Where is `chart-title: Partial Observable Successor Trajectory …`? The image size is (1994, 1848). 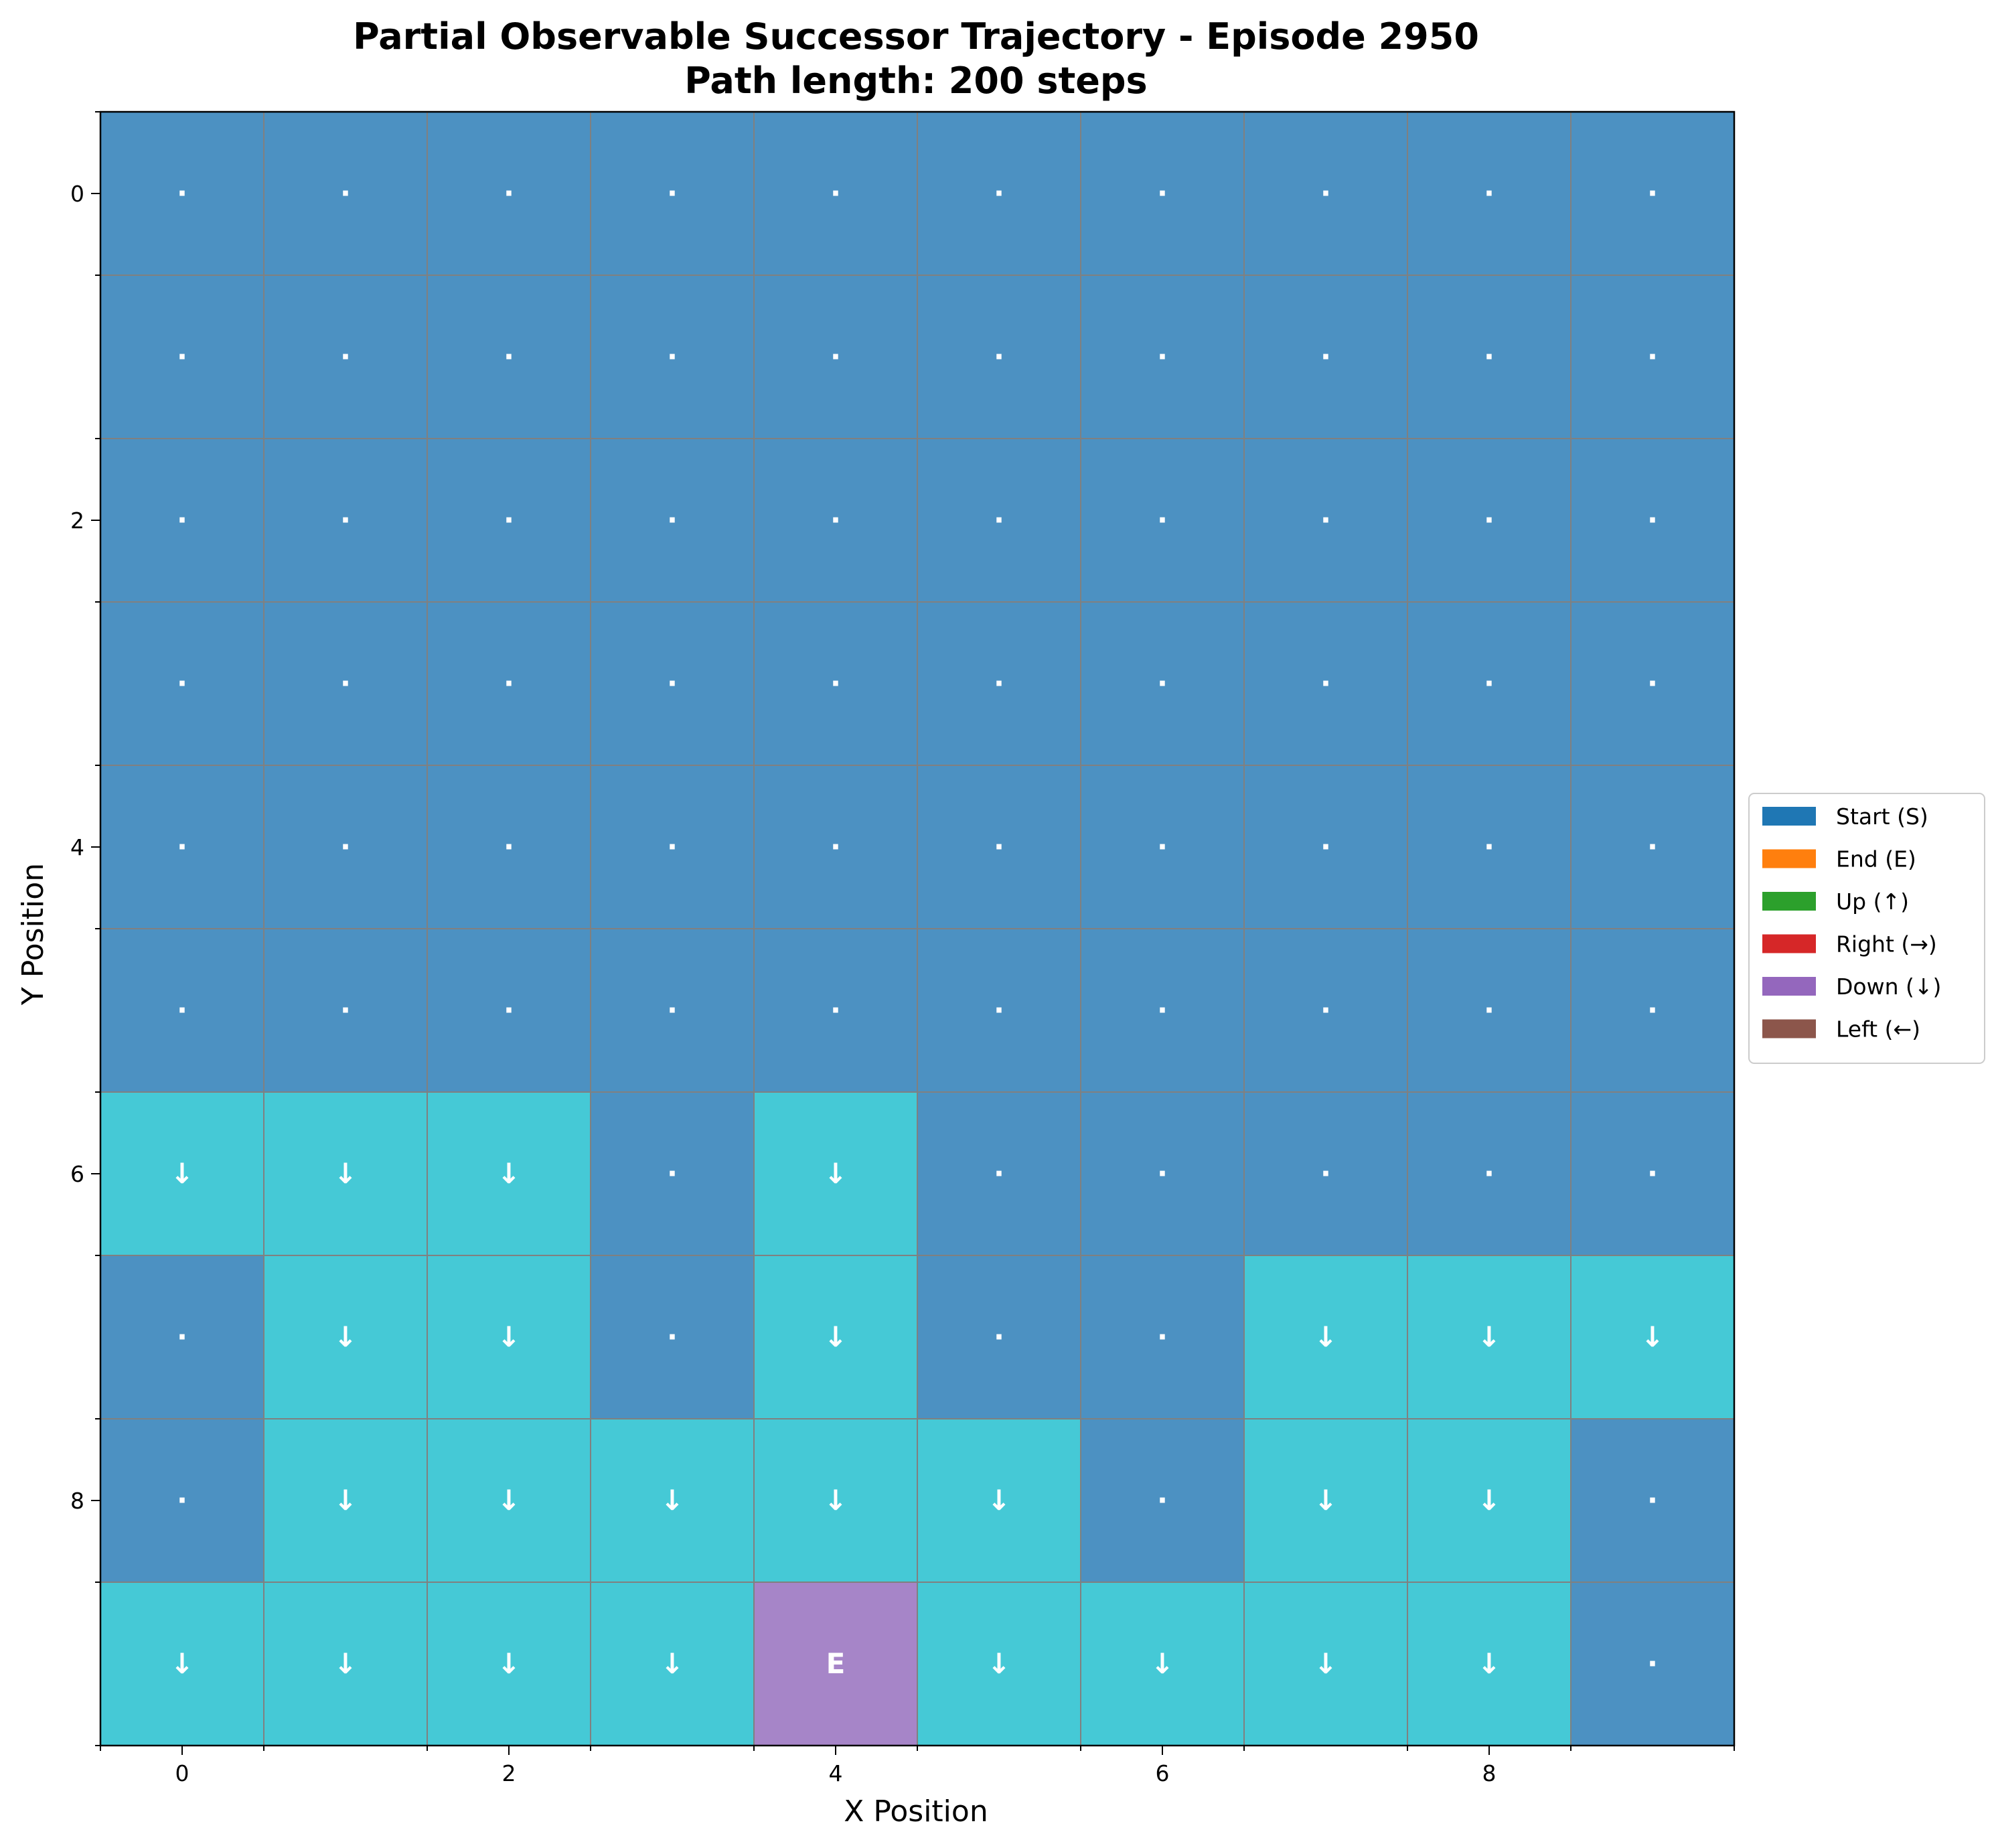
chart-title: Partial Observable Successor Trajectory … is located at coordinates (916, 36).